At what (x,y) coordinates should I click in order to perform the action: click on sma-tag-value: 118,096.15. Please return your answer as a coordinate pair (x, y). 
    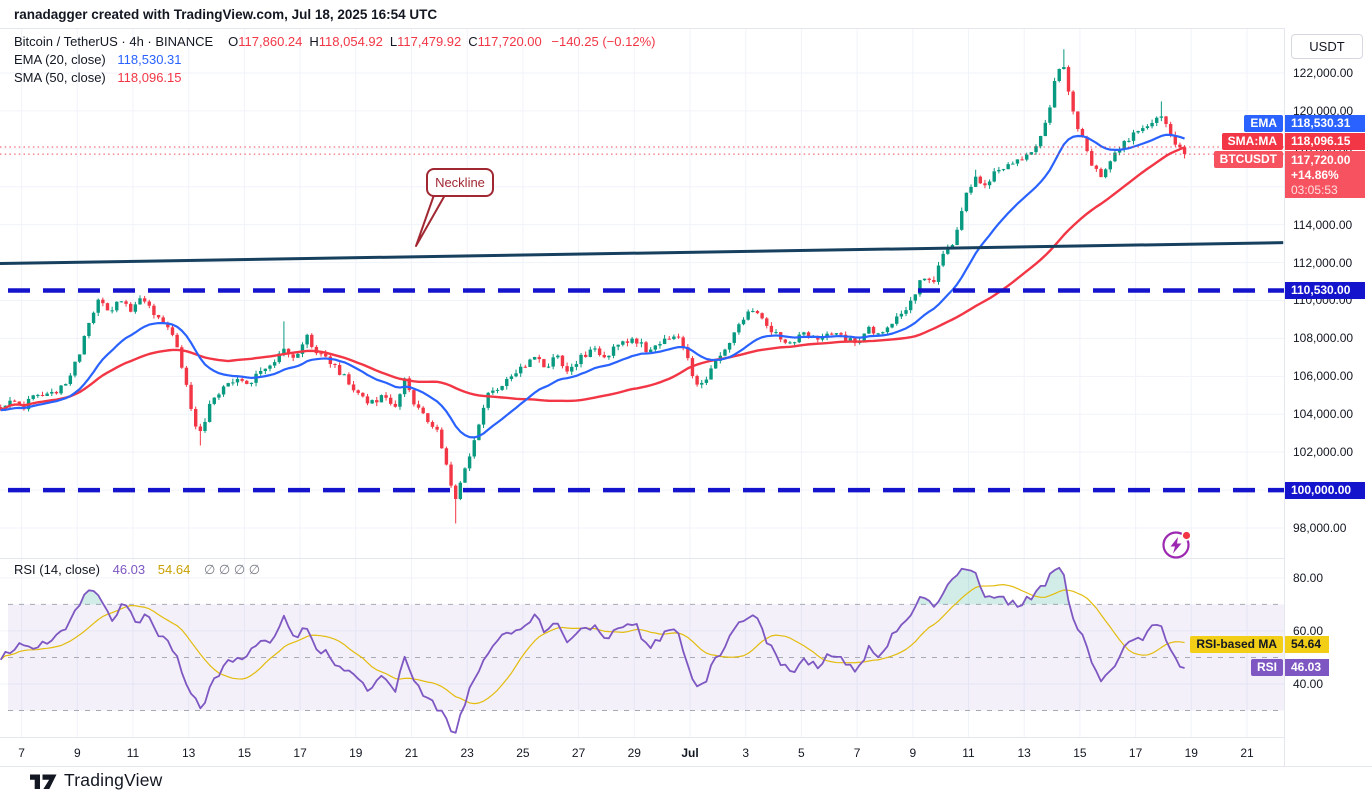
    Looking at the image, I should click on (1325, 141).